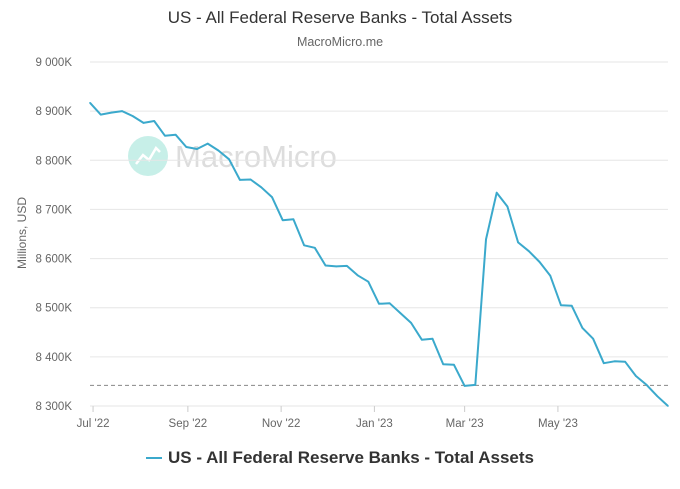  What do you see at coordinates (54, 309) in the screenshot?
I see `y-tick-label: 8 500K` at bounding box center [54, 309].